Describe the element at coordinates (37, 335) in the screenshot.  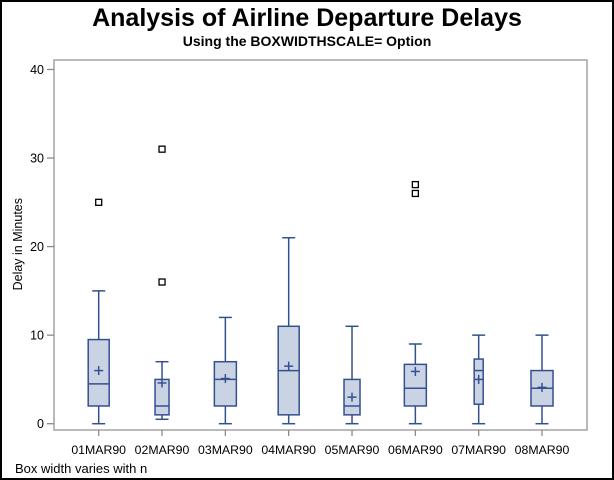
I see `y-tick-label: 10` at that location.